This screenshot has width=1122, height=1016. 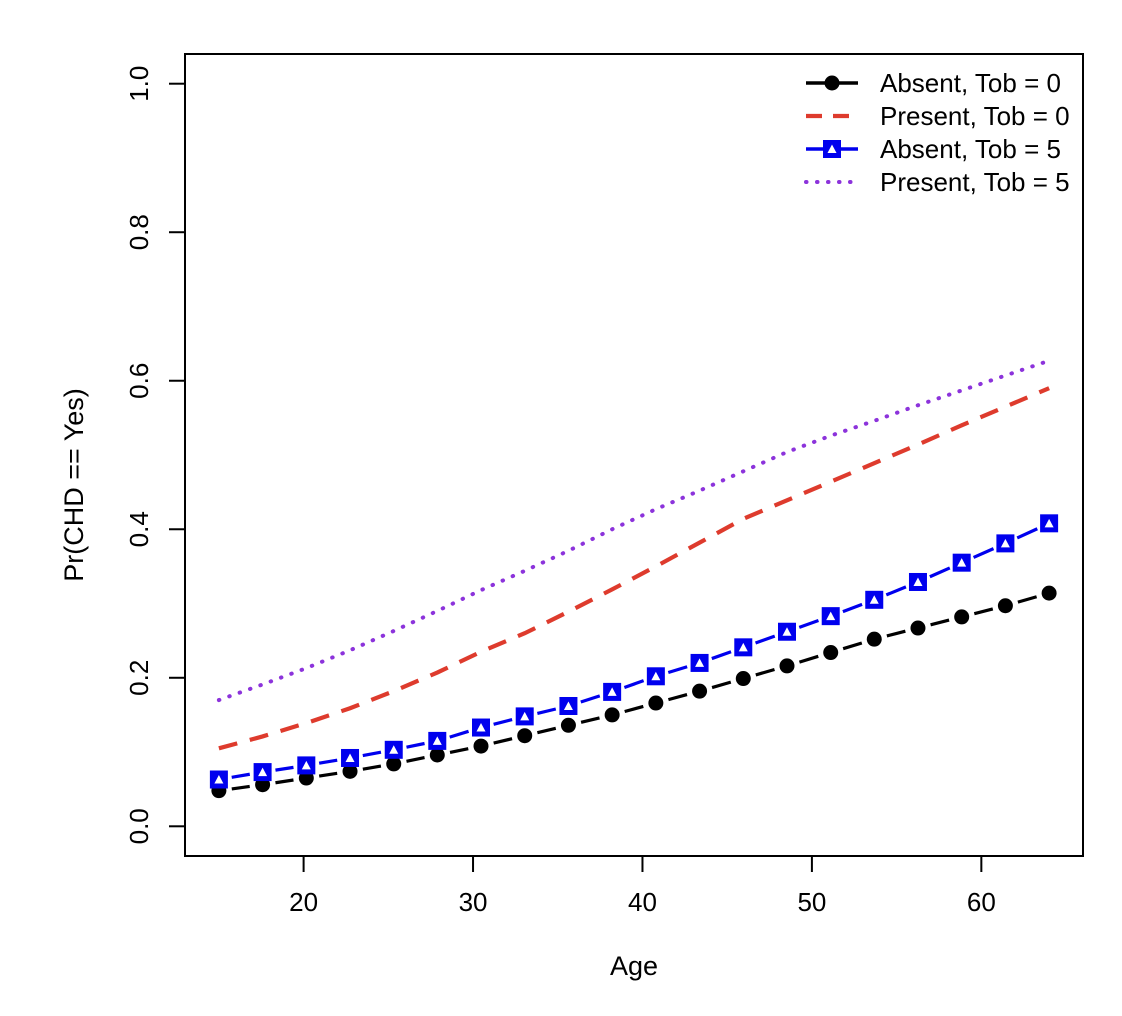 I want to click on legend-label: Absent, Tob = 5, so click(x=970, y=149).